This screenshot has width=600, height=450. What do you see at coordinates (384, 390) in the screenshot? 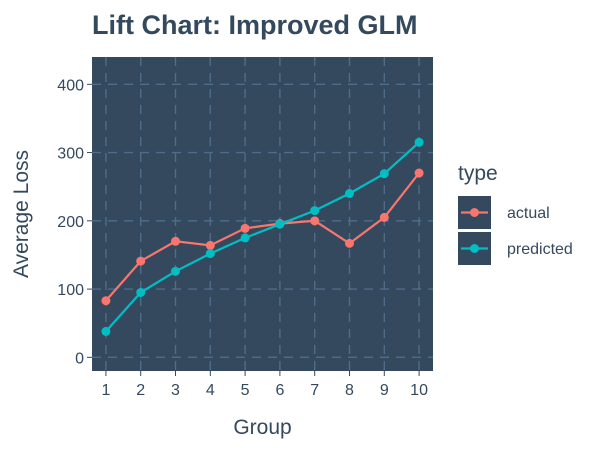
I see `x-tick-label: 9` at bounding box center [384, 390].